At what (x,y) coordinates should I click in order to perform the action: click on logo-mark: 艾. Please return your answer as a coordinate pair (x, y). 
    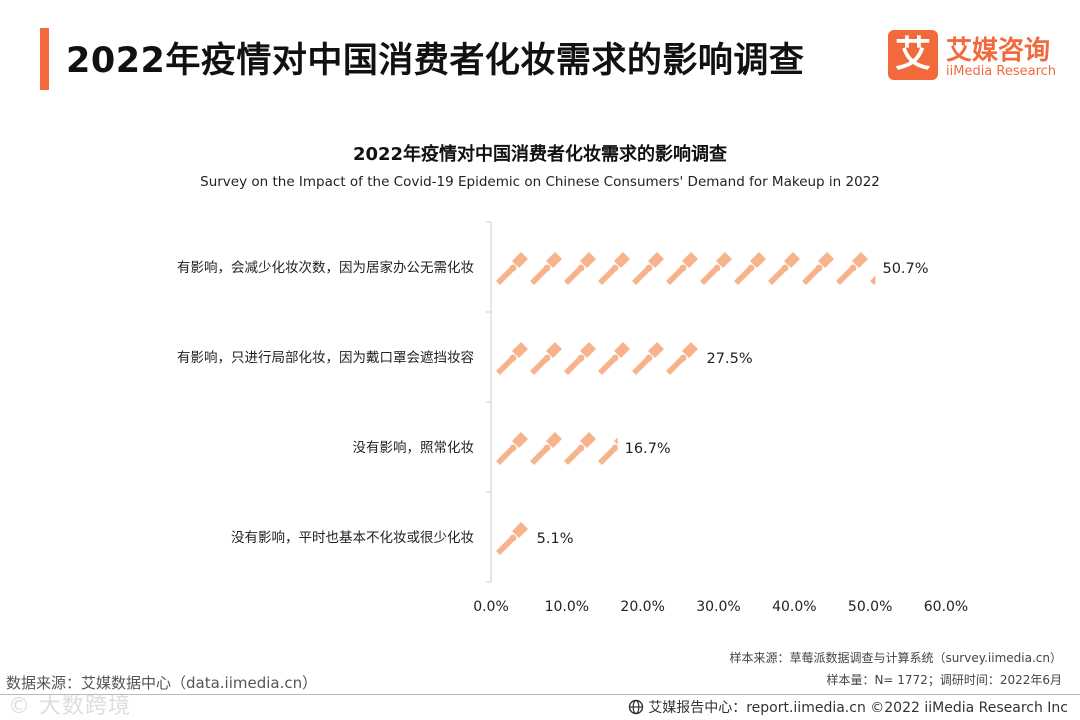
    Looking at the image, I should click on (913, 55).